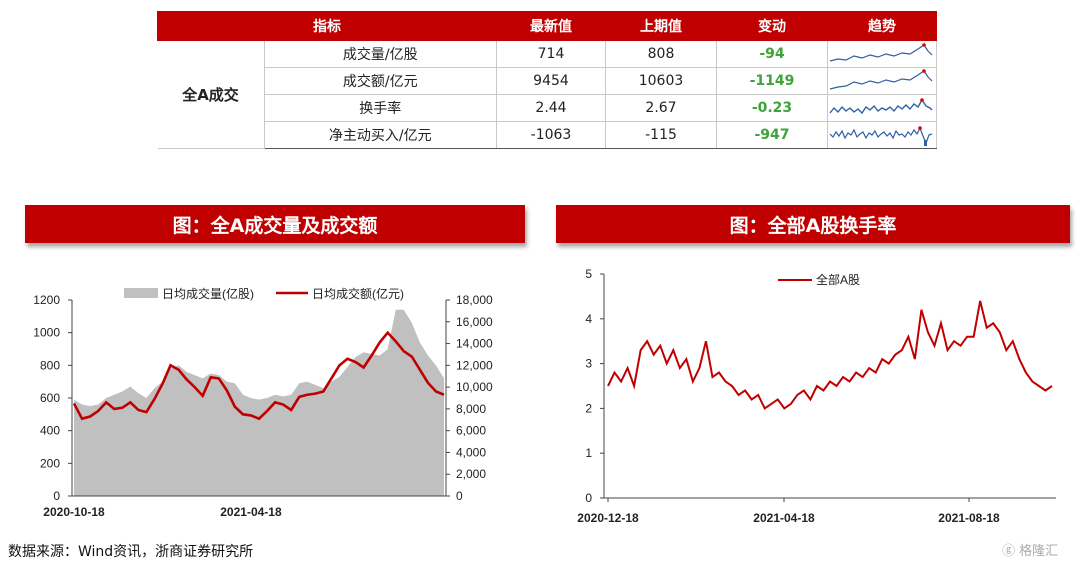 This screenshot has width=1080, height=565. What do you see at coordinates (838, 279) in the screenshot?
I see `legend-label: 全部A股` at bounding box center [838, 279].